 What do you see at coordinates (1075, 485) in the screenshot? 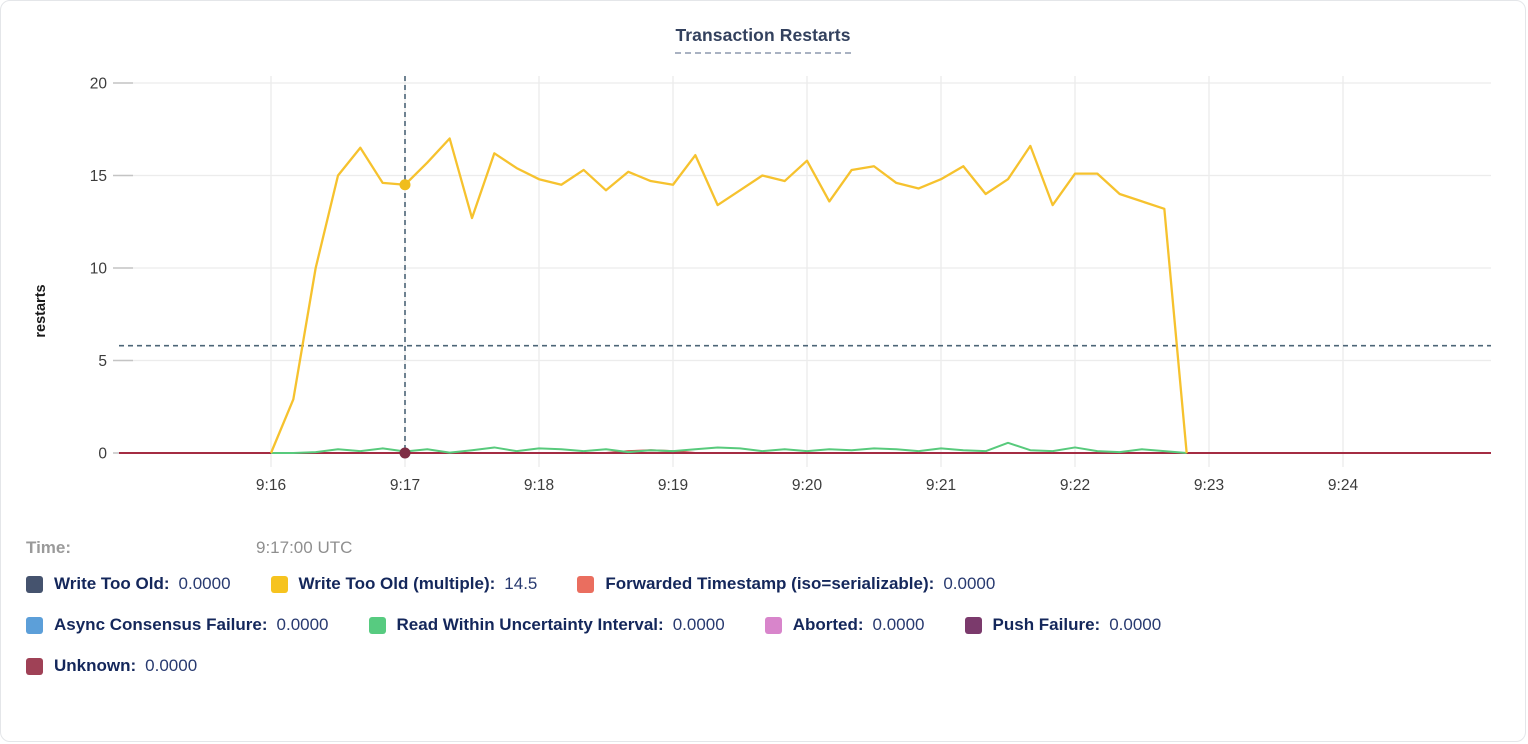
I see `x-tick-label: 9:22` at bounding box center [1075, 485].